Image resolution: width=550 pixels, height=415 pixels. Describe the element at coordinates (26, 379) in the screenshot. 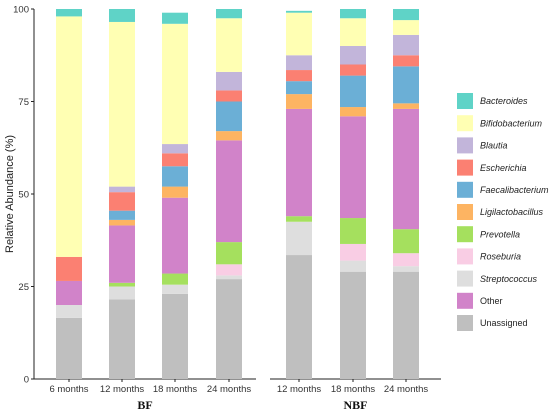

I see `y-tick-label-0: 0` at that location.